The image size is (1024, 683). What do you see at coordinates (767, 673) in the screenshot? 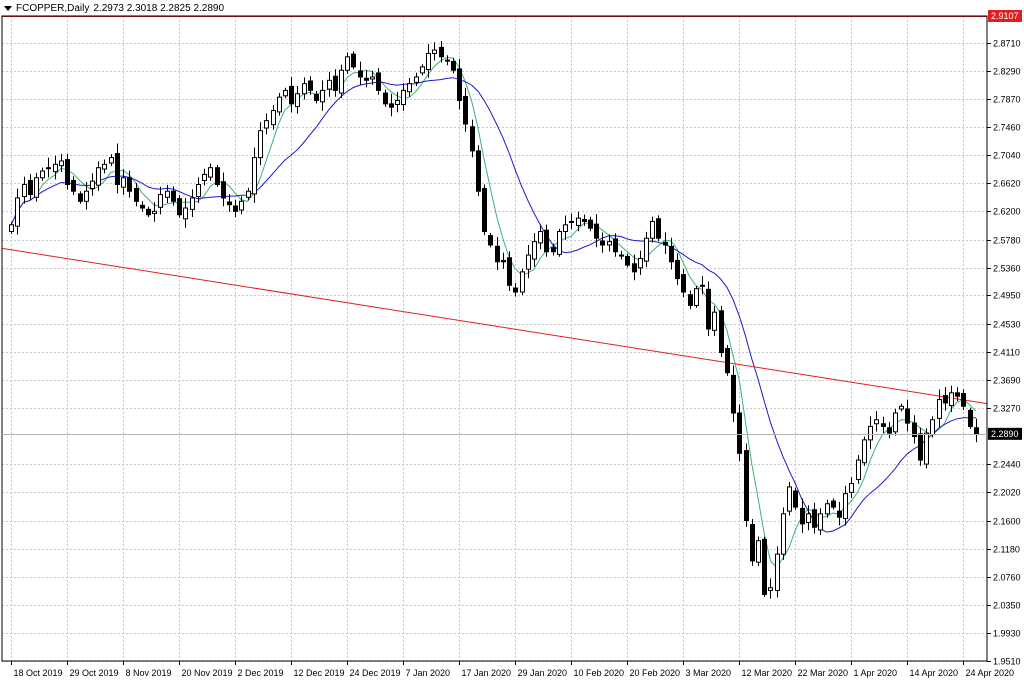
I see `x-tick-label: 12 Mar 2020` at bounding box center [767, 673].